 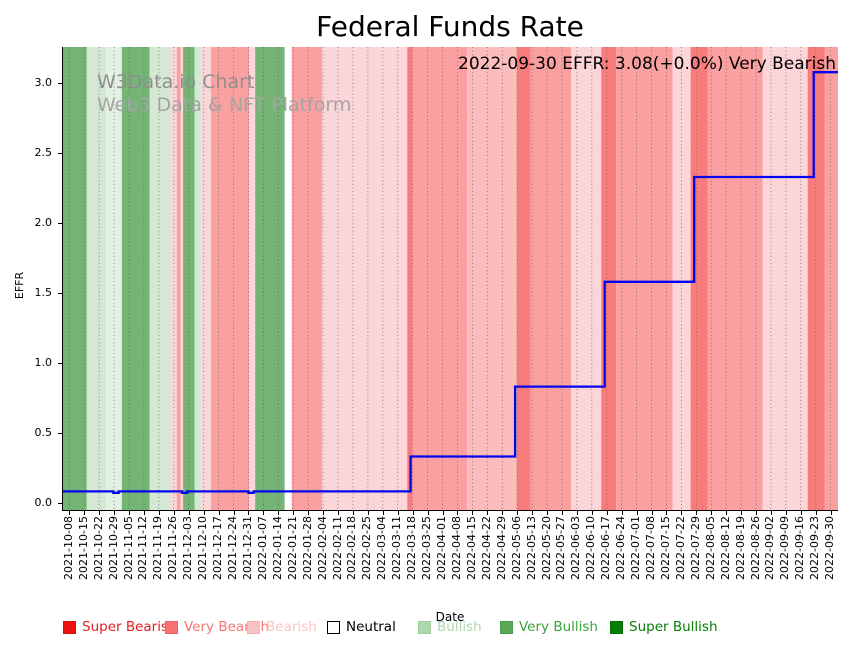 I want to click on x-tick-label: 2022-04-15, so click(x=471, y=548).